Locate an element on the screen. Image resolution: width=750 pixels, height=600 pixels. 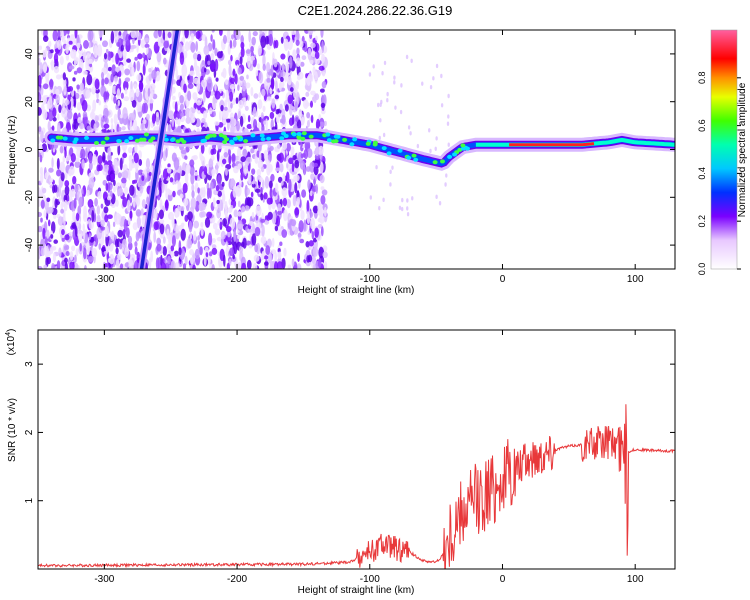
y-tick-label: 2 is located at coordinates (29, 432).